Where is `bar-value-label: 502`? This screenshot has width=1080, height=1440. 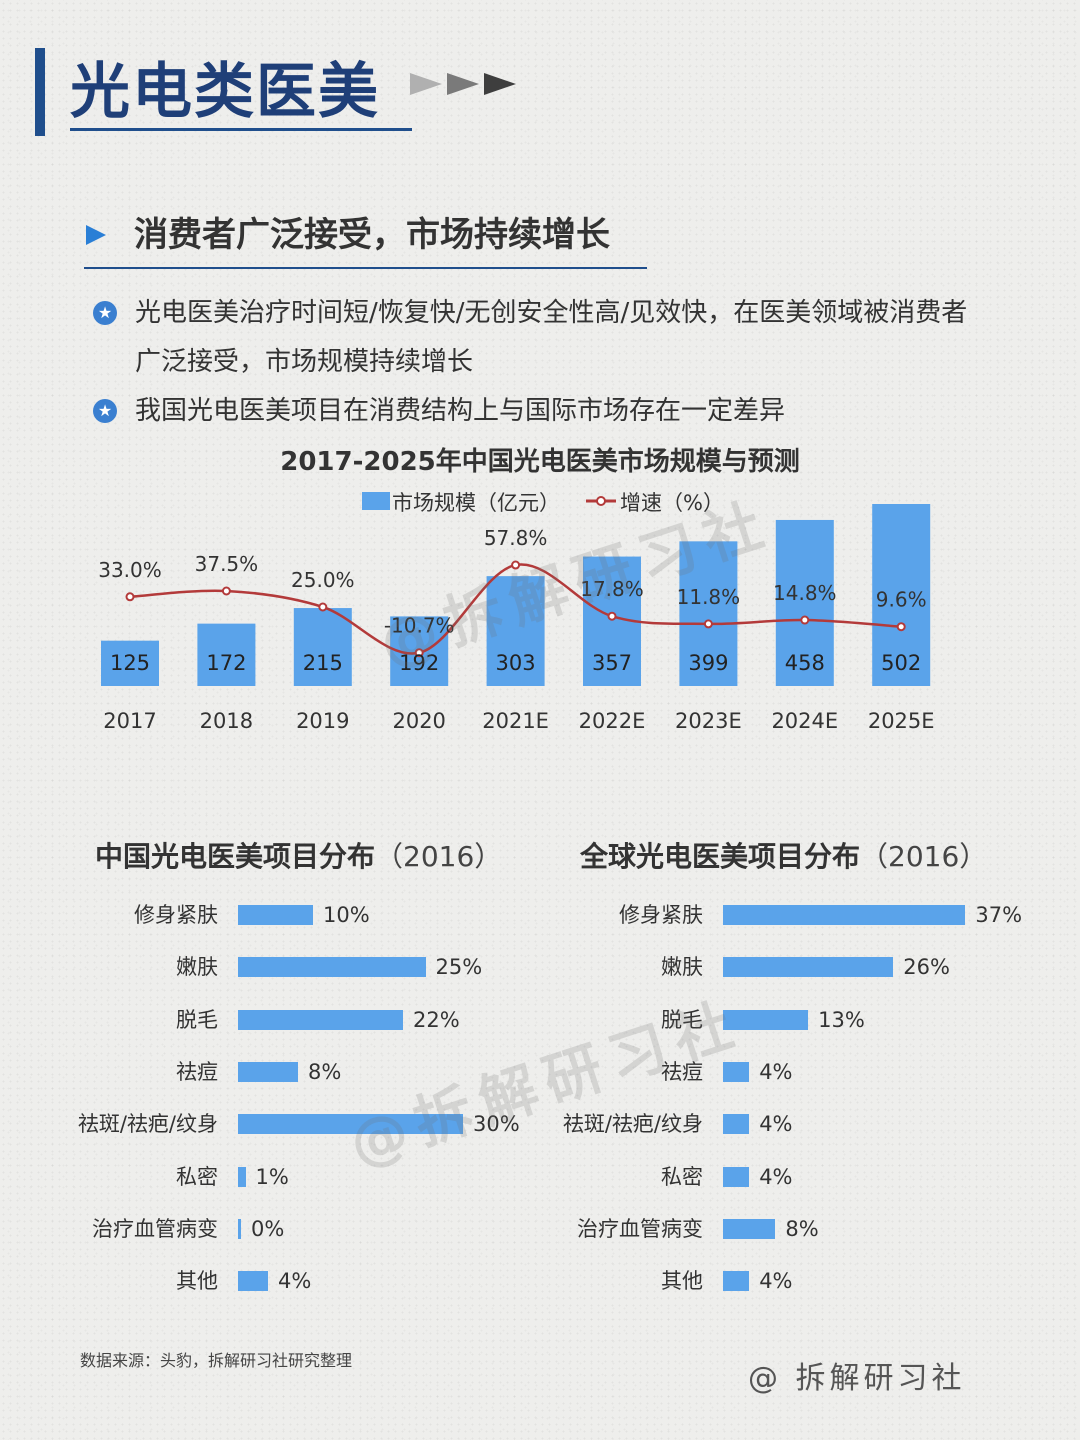
bar-value-label: 502 is located at coordinates (901, 663).